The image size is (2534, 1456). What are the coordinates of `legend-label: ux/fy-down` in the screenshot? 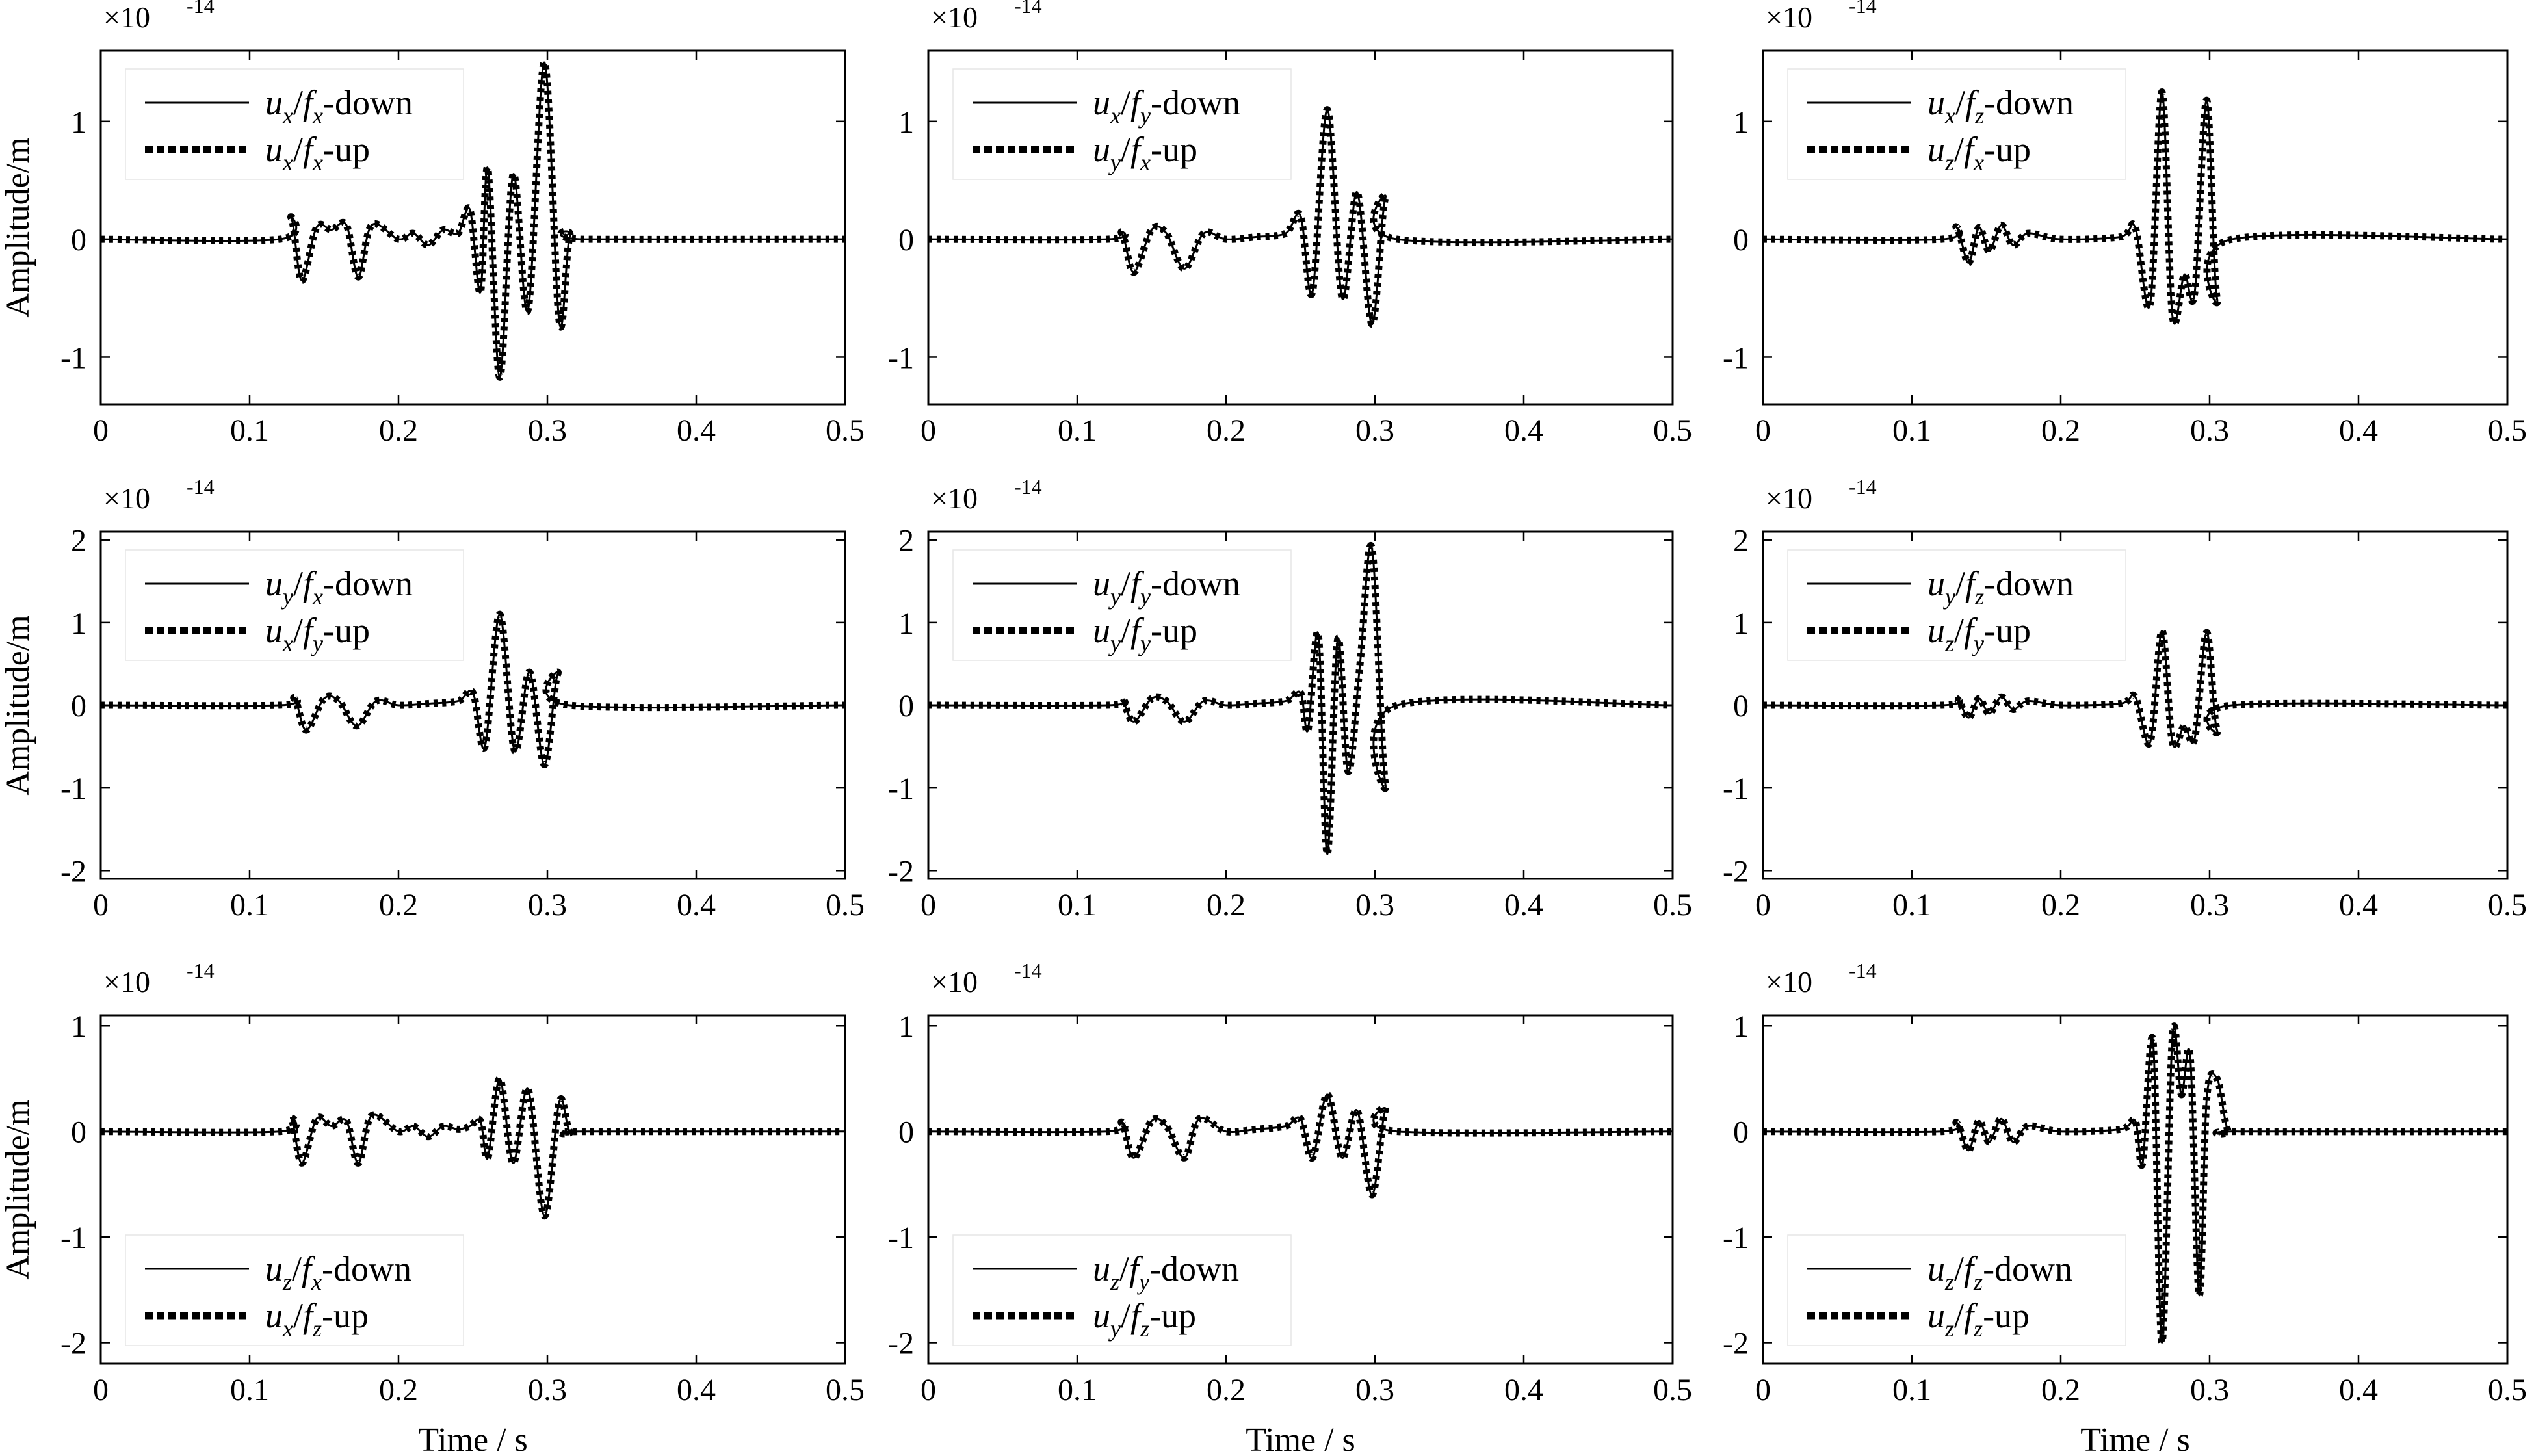 It's located at (1166, 106).